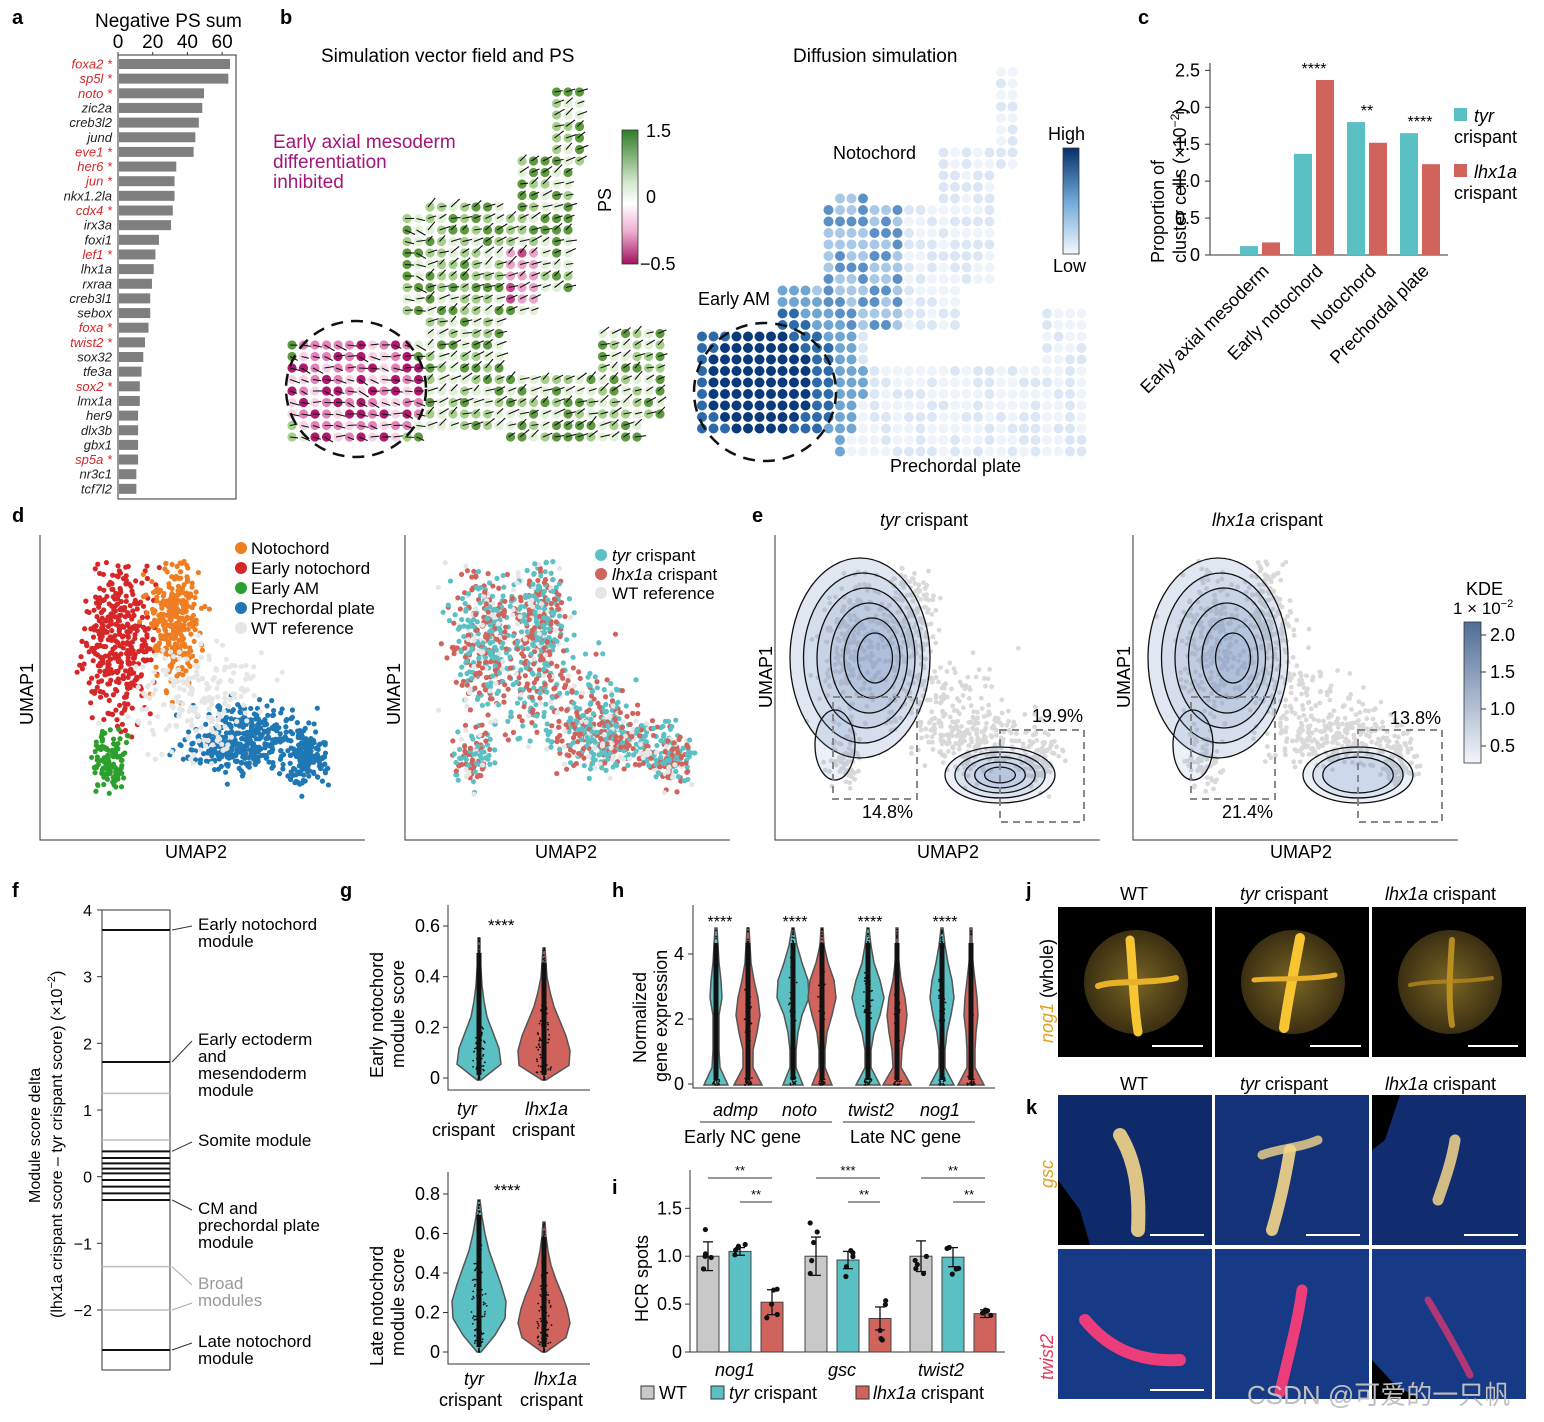 The image size is (1544, 1422). Describe the element at coordinates (364, 142) in the screenshot. I see `annotation-line-1: Early axial mesoderm` at that location.